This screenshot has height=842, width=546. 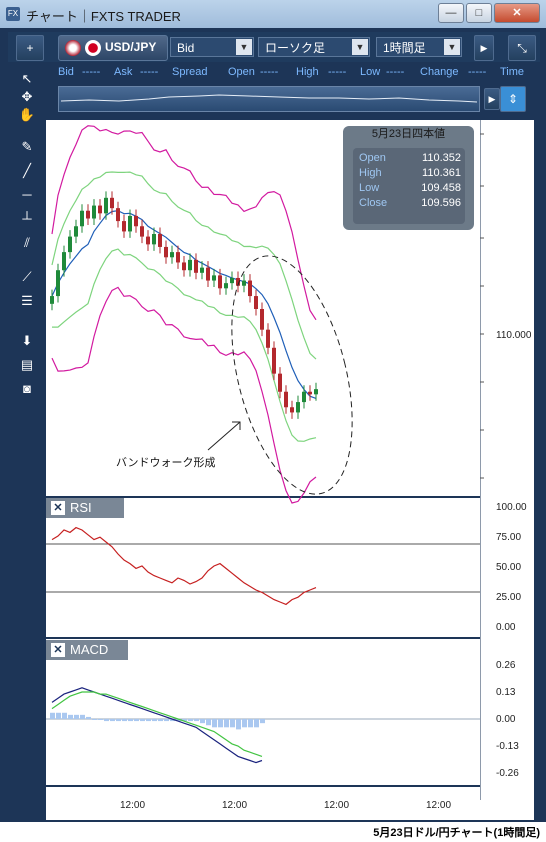 What do you see at coordinates (506, 692) in the screenshot?
I see `macd-tick-013: 0.13` at bounding box center [506, 692].